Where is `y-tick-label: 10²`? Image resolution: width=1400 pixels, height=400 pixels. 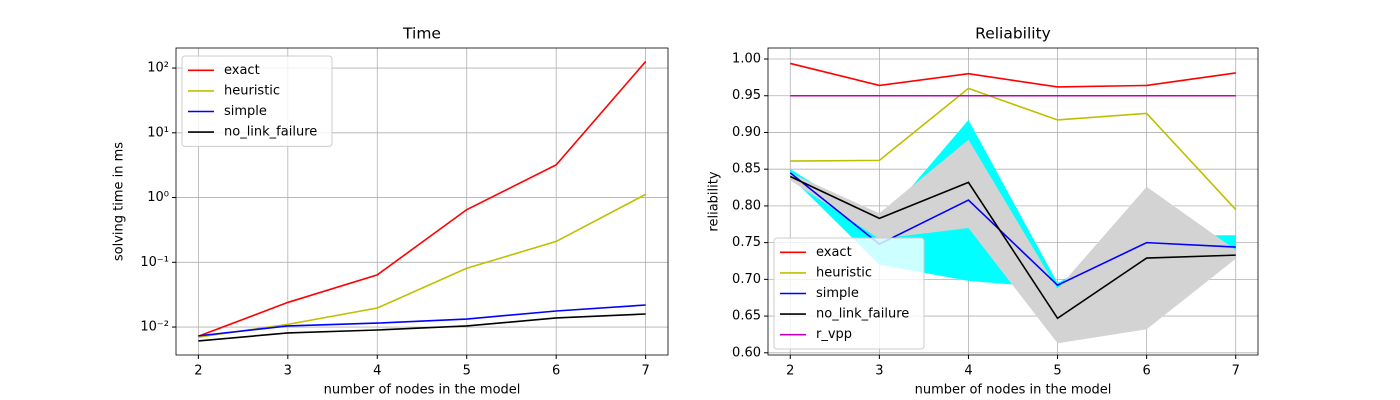
y-tick-label: 10² is located at coordinates (158, 68).